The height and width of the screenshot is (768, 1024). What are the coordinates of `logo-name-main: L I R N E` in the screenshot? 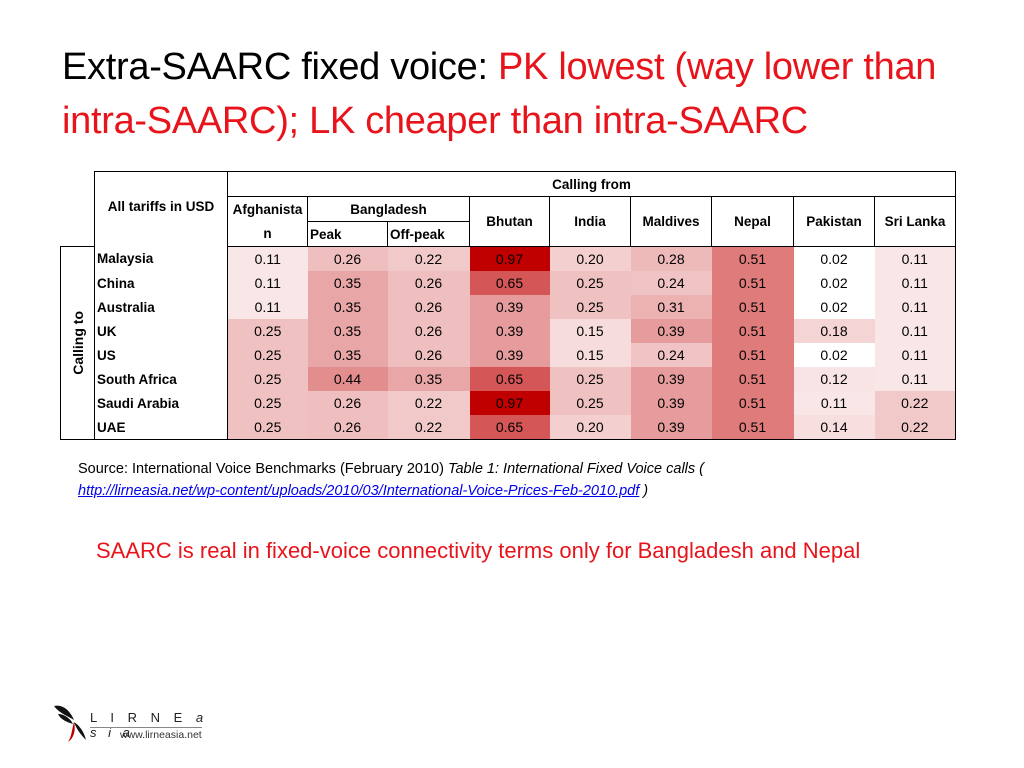 It's located at (139, 717).